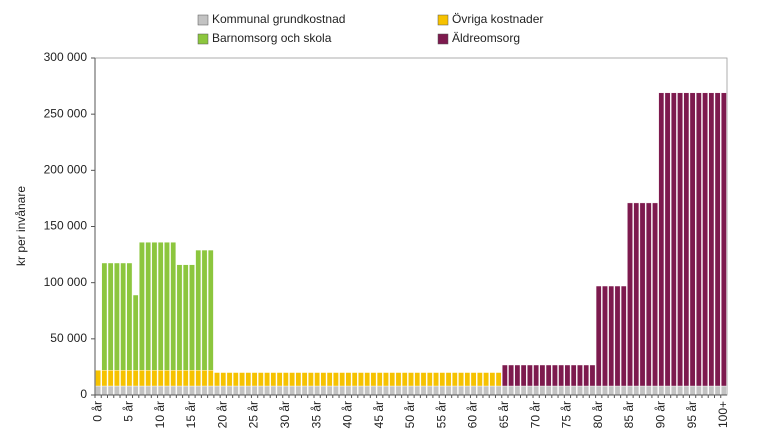  I want to click on x-tick-label: 20 år, so click(222, 414).